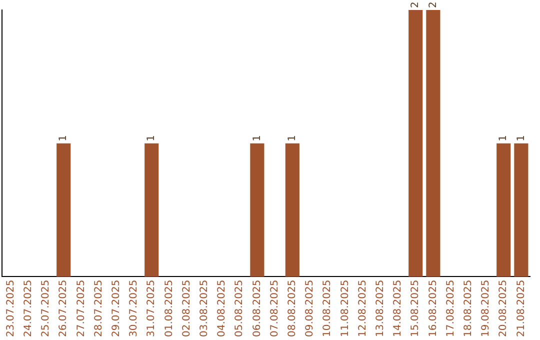 This screenshot has height=340, width=540. Describe the element at coordinates (169, 309) in the screenshot. I see `x-tick-label: 01.08.2025` at that location.